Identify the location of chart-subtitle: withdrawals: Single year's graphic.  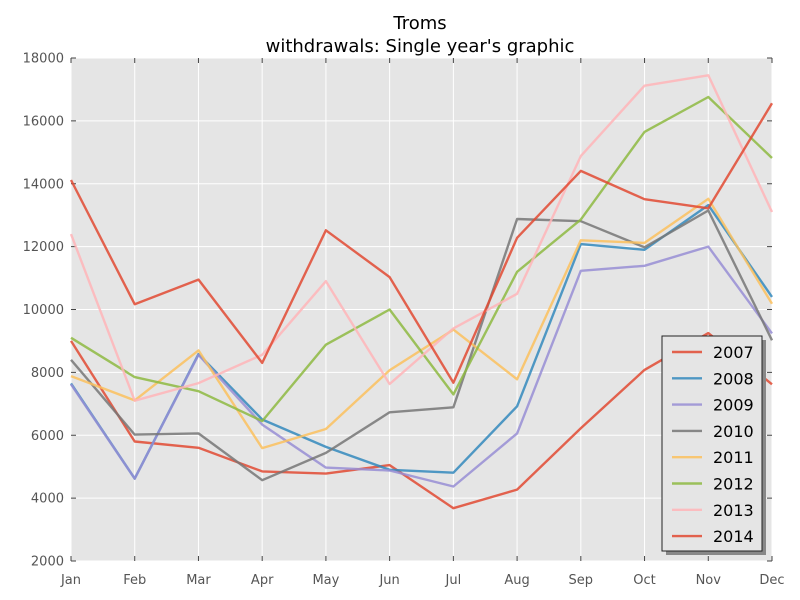
(420, 46).